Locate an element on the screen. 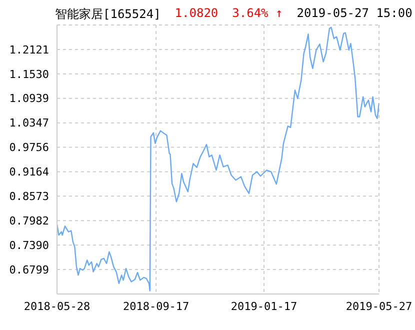 Image resolution: width=415 pixels, height=330 pixels. x-tick-label: 2018-09-17 is located at coordinates (156, 306).